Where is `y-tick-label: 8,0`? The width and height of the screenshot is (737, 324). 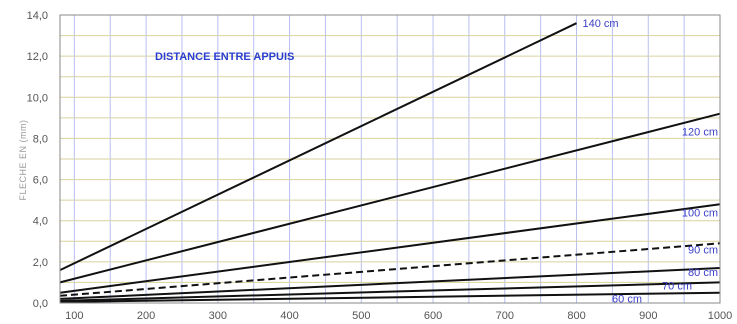
y-tick-label: 8,0 is located at coordinates (40, 139).